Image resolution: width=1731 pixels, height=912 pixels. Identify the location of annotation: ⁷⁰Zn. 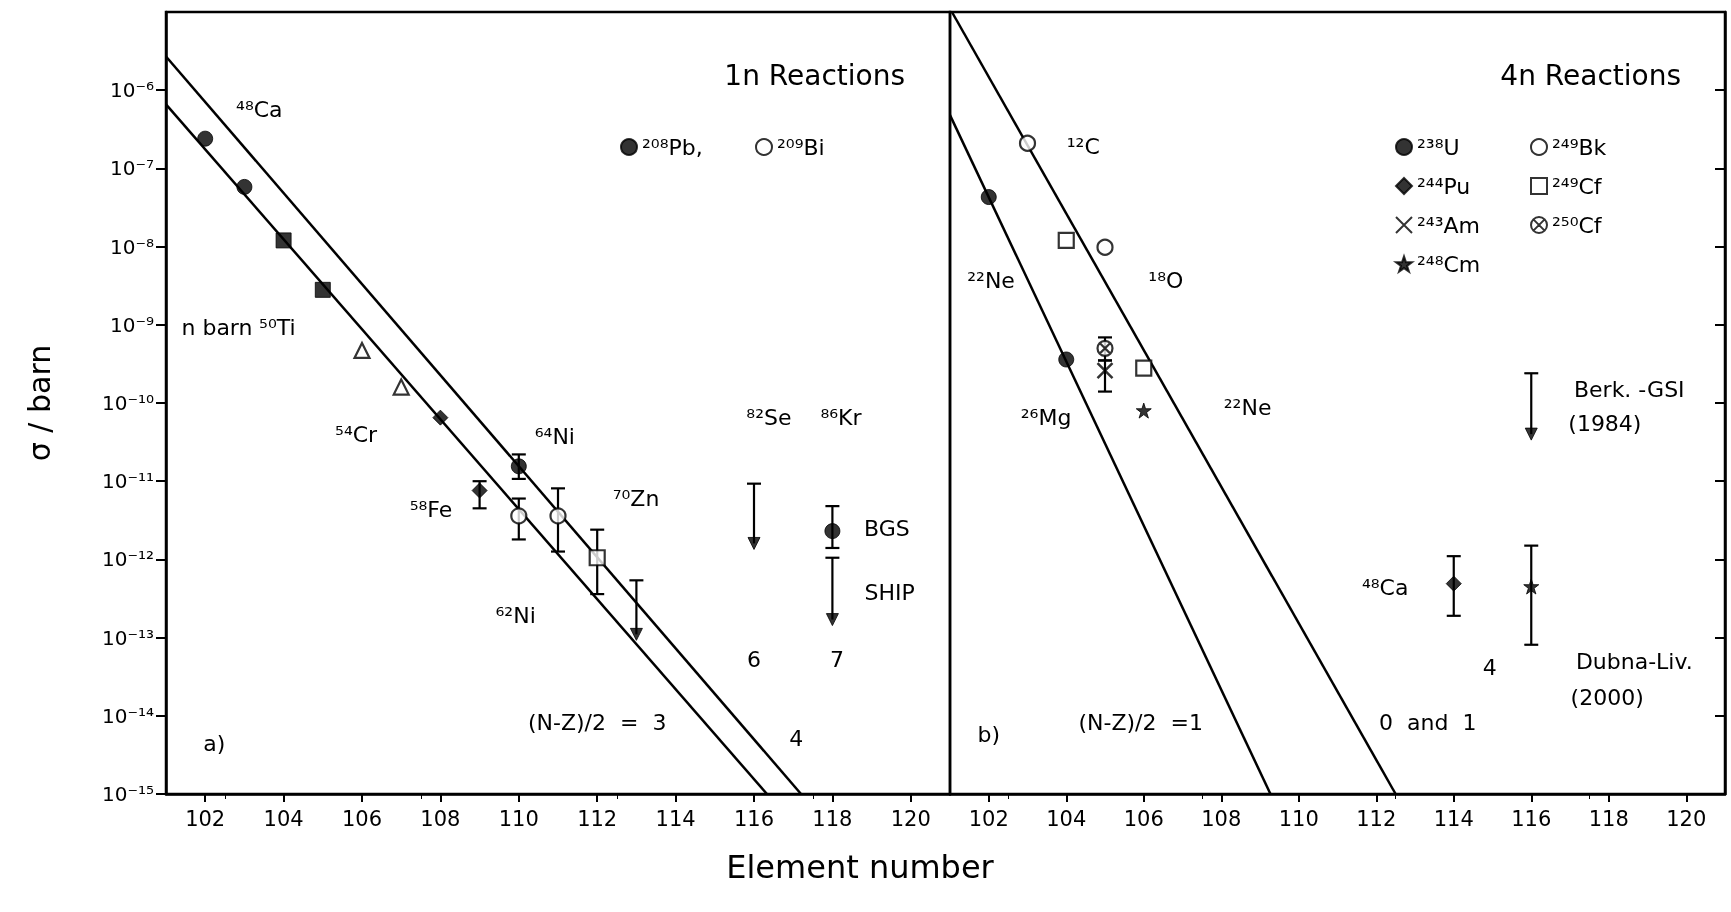
(636, 499).